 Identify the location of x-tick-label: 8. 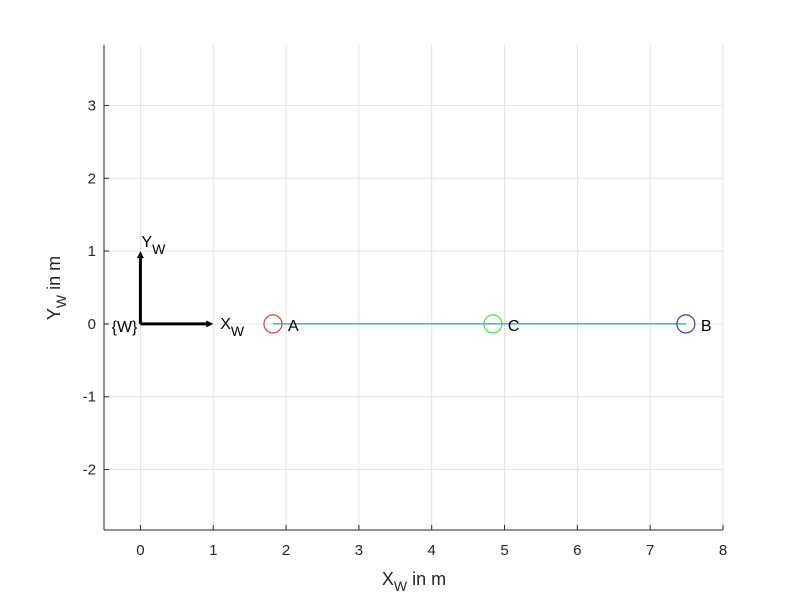
(723, 550).